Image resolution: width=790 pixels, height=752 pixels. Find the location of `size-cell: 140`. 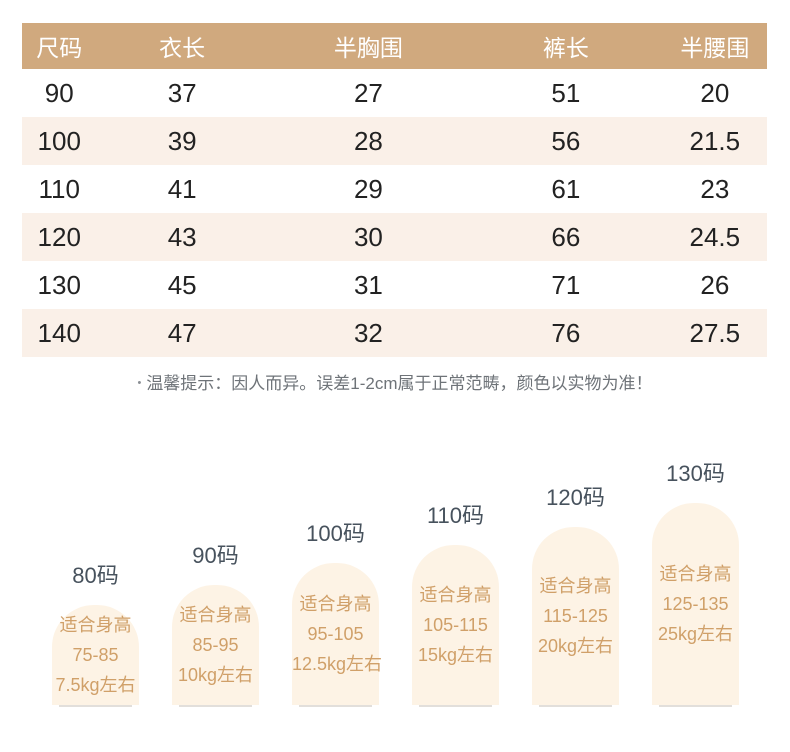

size-cell: 140 is located at coordinates (59, 332).